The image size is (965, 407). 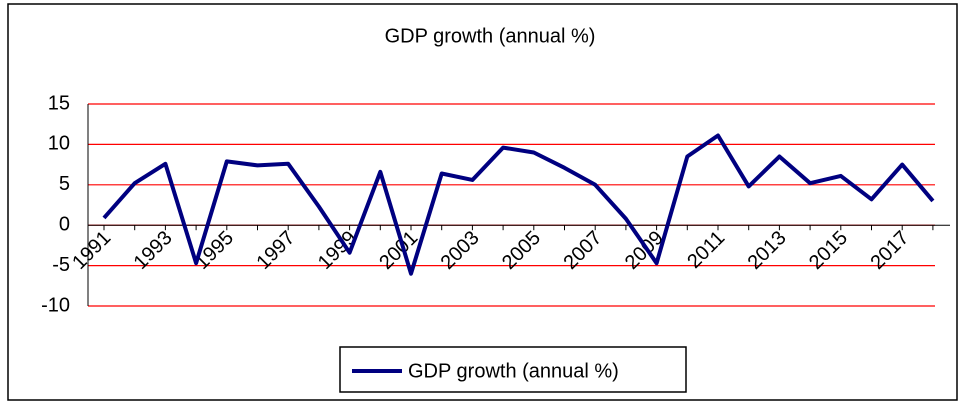 I want to click on y-tick-label: 10, so click(x=59, y=144).